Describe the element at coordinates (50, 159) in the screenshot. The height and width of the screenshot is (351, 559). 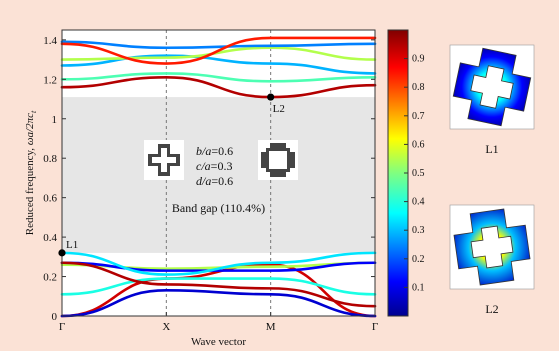
I see `y-tick-label: 0.8` at that location.